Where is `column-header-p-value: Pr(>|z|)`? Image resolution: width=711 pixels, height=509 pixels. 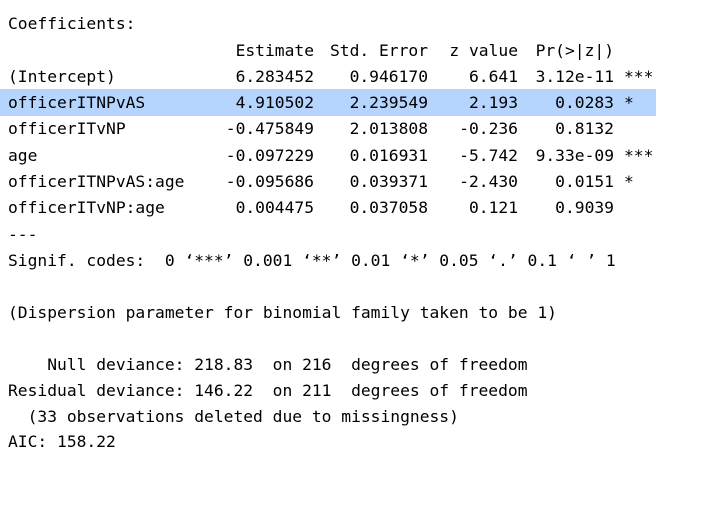 column-header-p-value: Pr(>|z|) is located at coordinates (574, 50).